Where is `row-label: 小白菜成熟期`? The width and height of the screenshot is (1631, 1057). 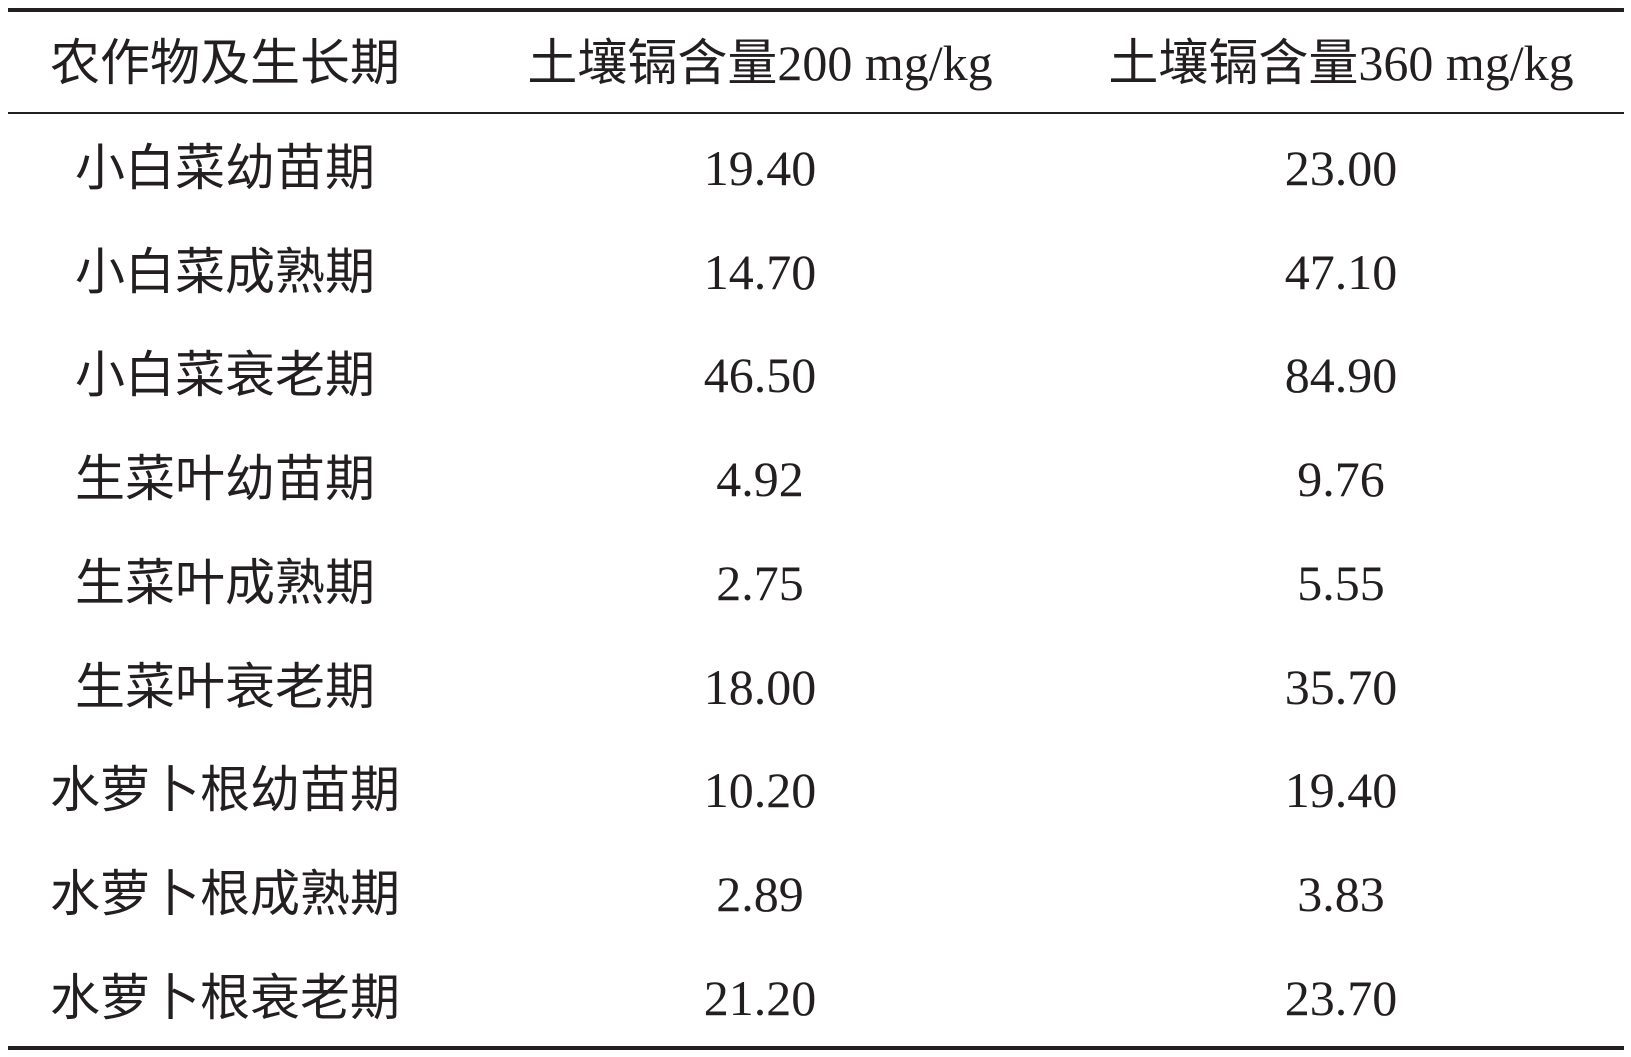
row-label: 小白菜成熟期 is located at coordinates (225, 271).